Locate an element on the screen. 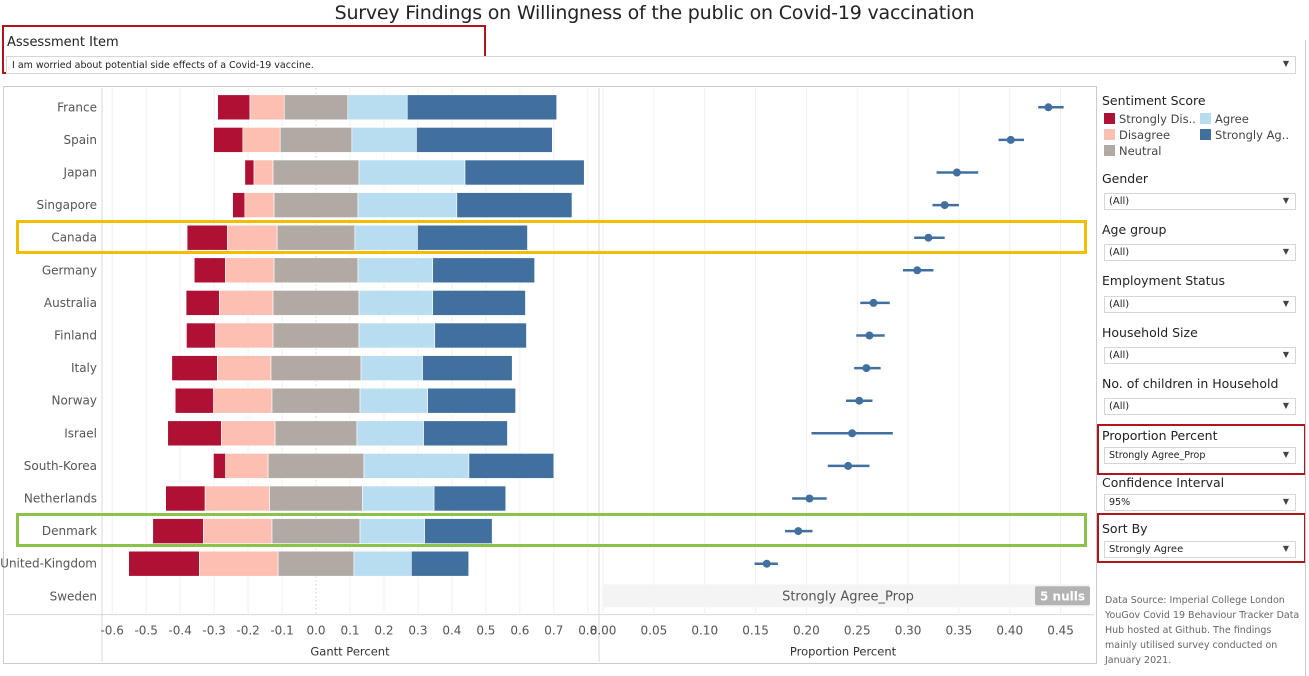  null-field-label: Strongly Agree_Prop is located at coordinates (848, 596).